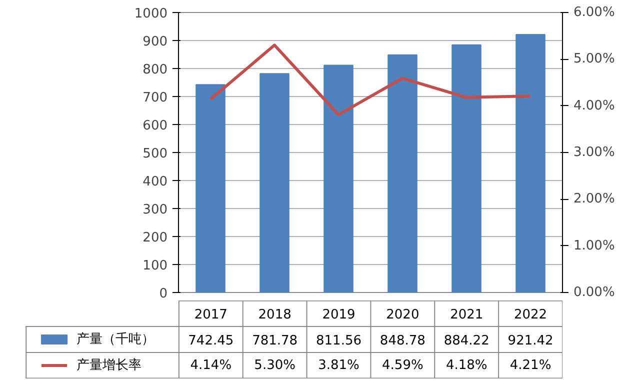 Image resolution: width=640 pixels, height=385 pixels. What do you see at coordinates (531, 341) in the screenshot?
I see `data-label: 921.42` at bounding box center [531, 341].